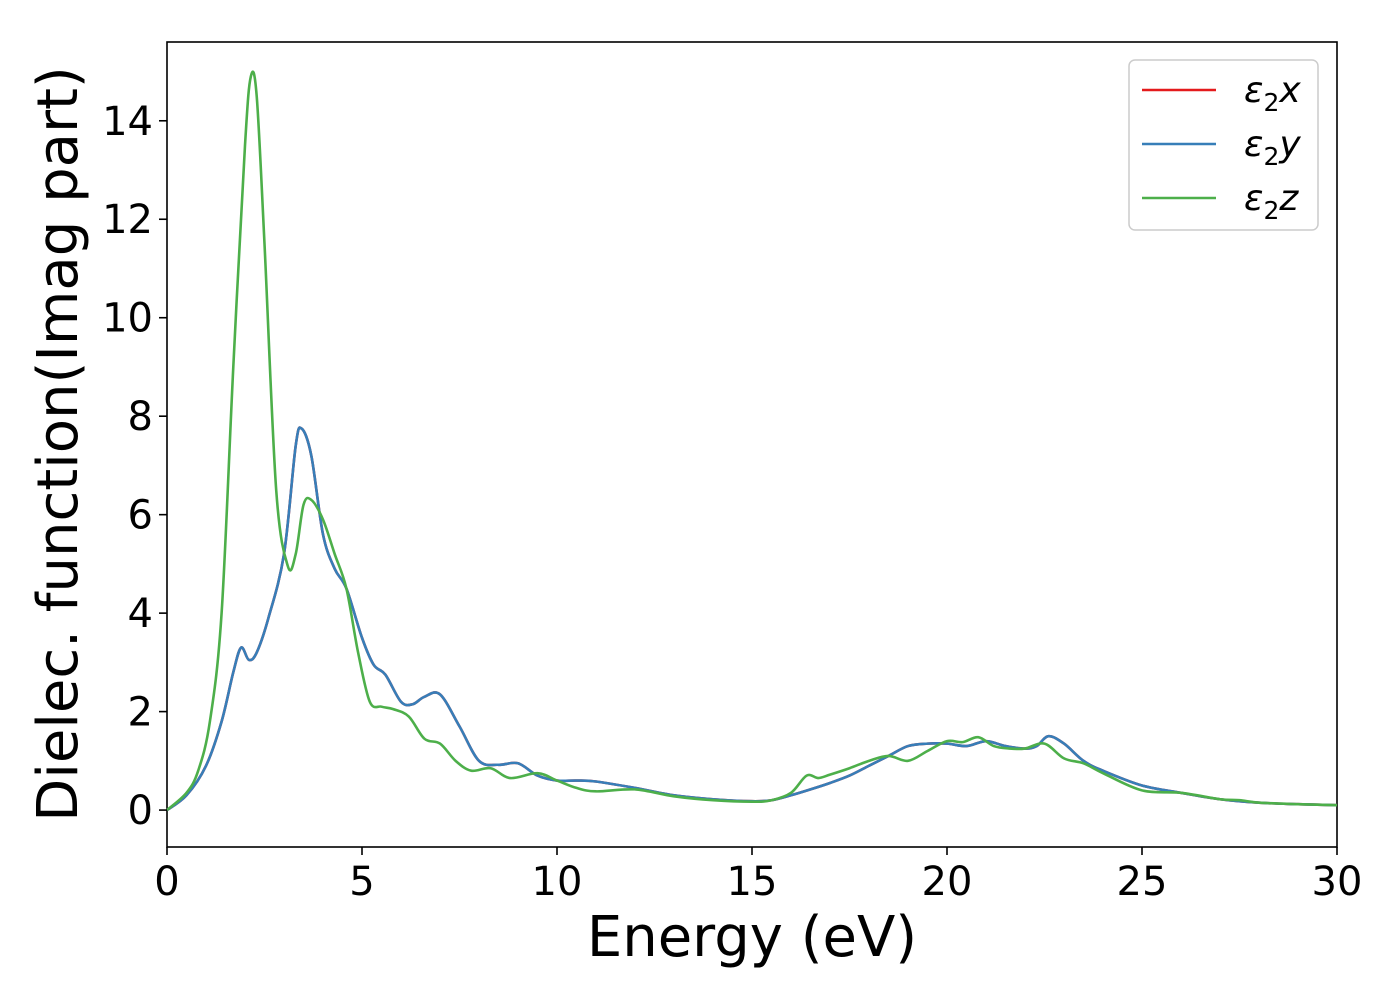 Image resolution: width=1400 pixels, height=1000 pixels. I want to click on legend-axis: x, so click(1289, 90).